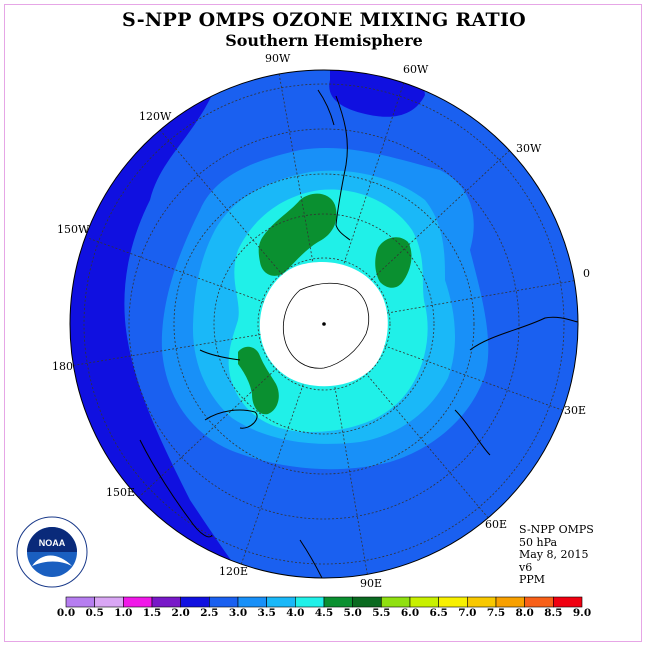 The height and width of the screenshot is (648, 648). What do you see at coordinates (152, 613) in the screenshot?
I see `colorbar-tick-label: 1.5` at bounding box center [152, 613].